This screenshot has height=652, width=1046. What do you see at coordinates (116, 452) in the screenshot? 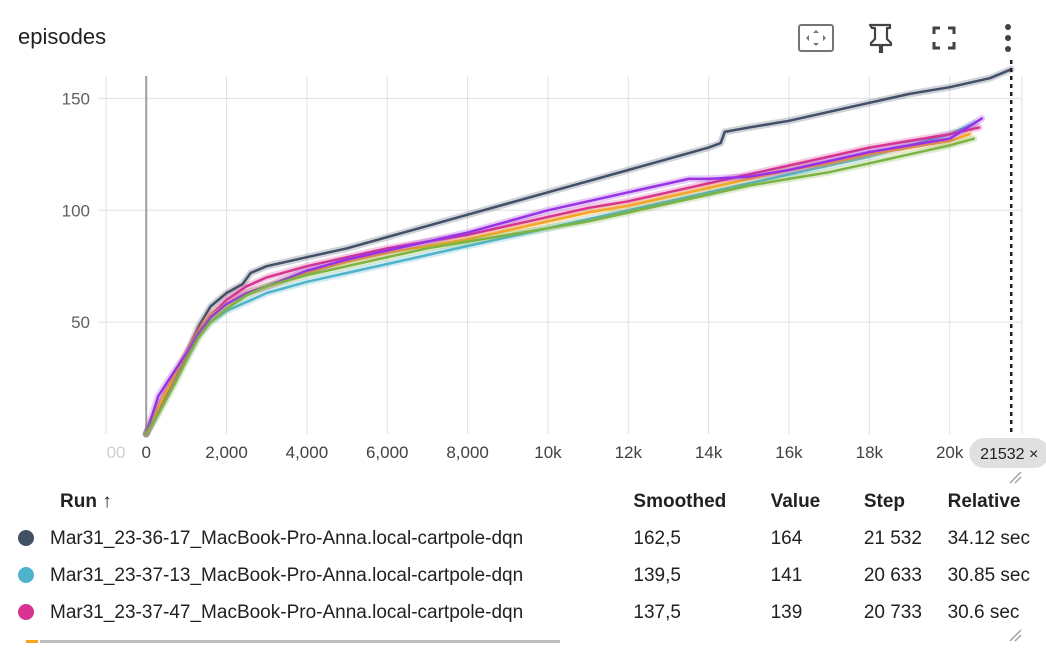
I see `x-tick-label-faded: 00` at bounding box center [116, 452].